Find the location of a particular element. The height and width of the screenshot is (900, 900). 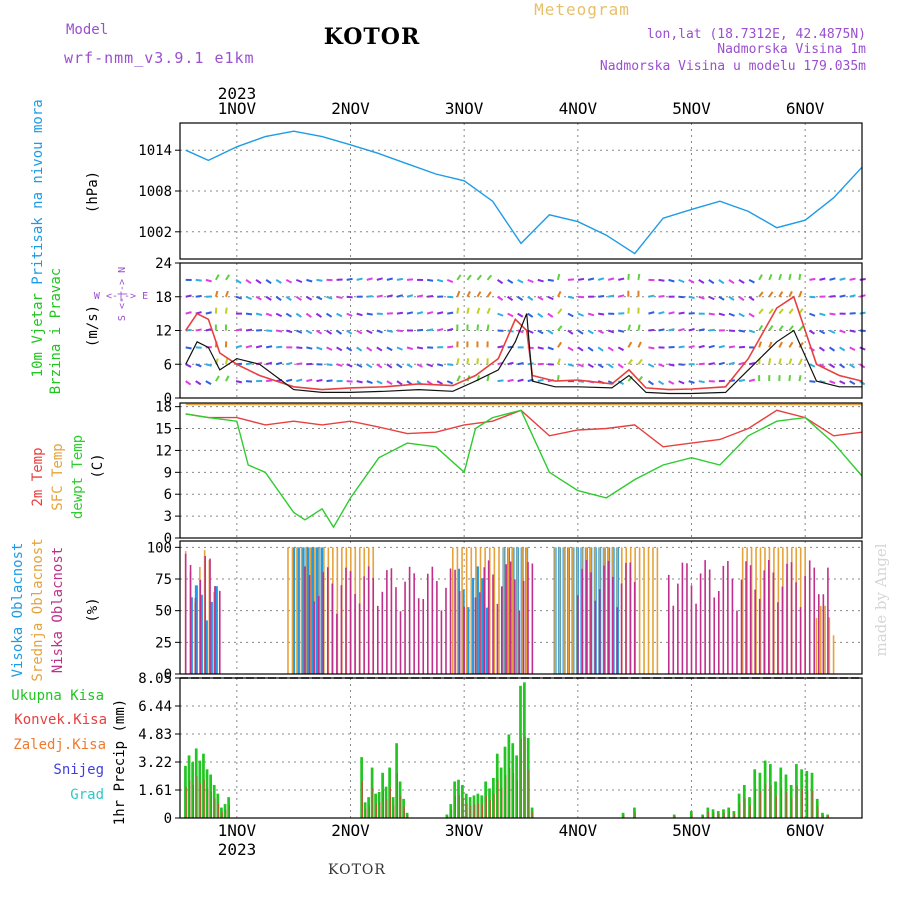

temperature-ytick-label: 3 is located at coordinates (168, 517).